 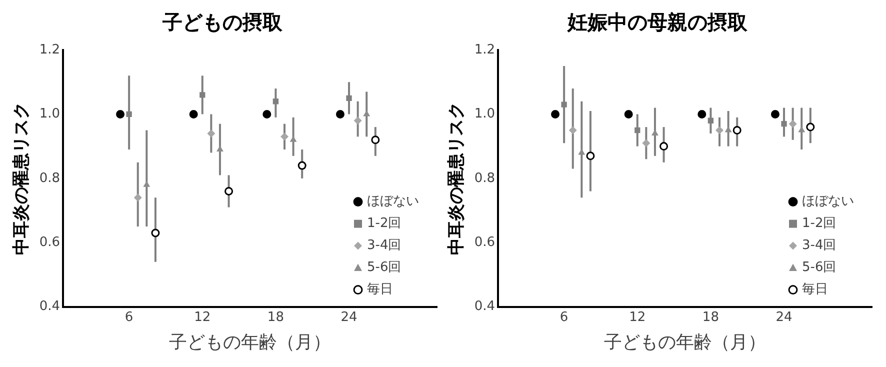 What do you see at coordinates (657, 22) in the screenshot?
I see `chart-title: 妊娠中の母親の摂取` at bounding box center [657, 22].